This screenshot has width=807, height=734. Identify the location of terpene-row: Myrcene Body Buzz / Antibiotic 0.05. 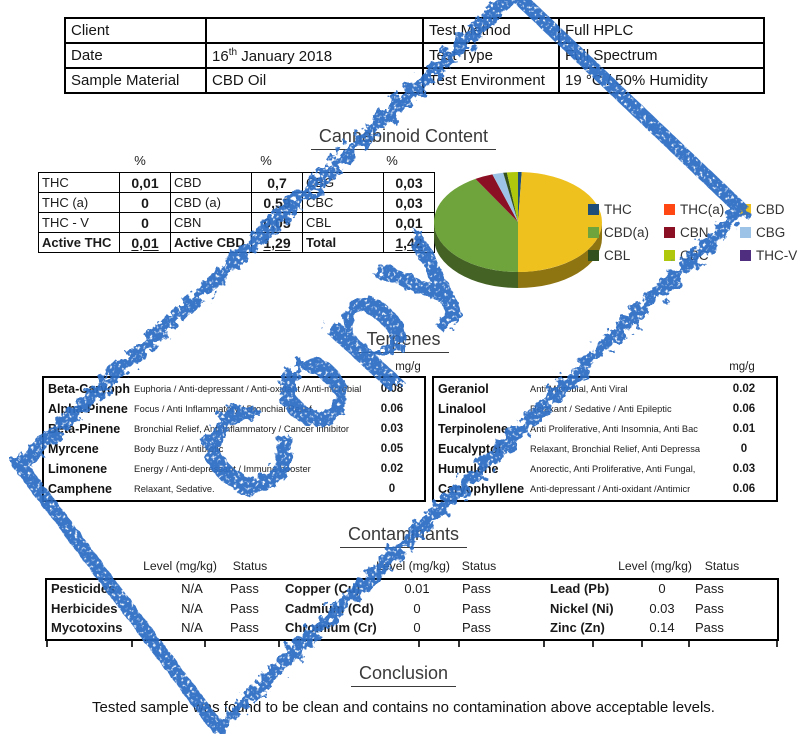
(234, 449).